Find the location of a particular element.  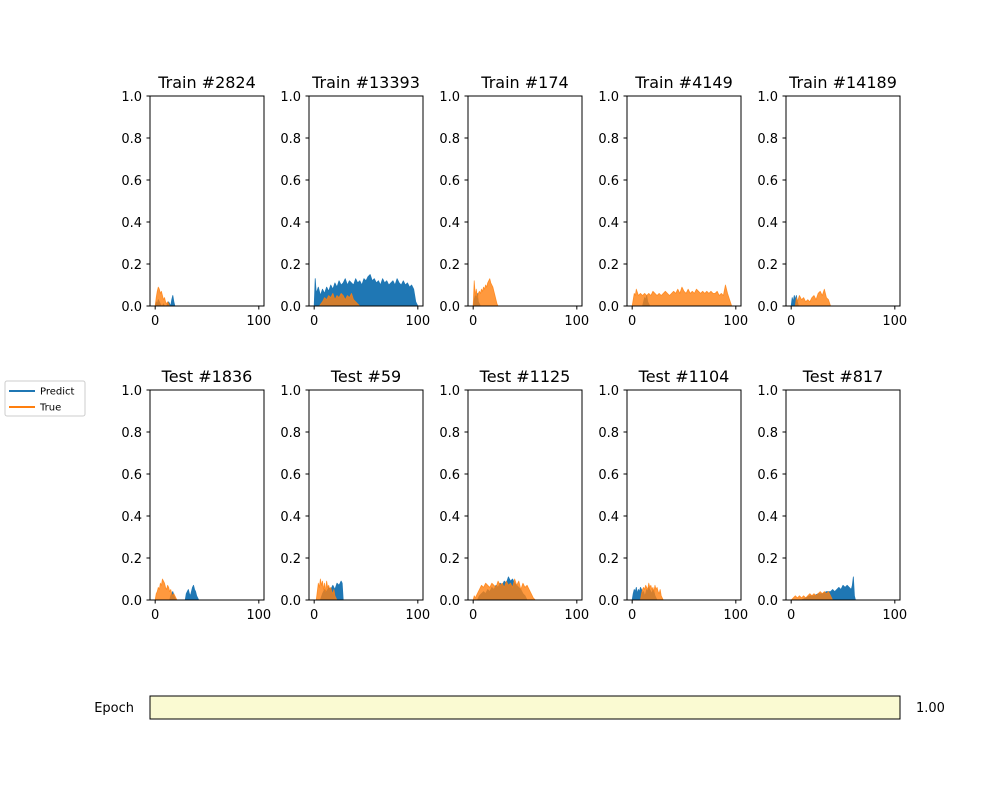

subplot-8: Test #1125 0.0 0.2 0.4 0.6 0.8 1.0 0 100 is located at coordinates (514, 495).